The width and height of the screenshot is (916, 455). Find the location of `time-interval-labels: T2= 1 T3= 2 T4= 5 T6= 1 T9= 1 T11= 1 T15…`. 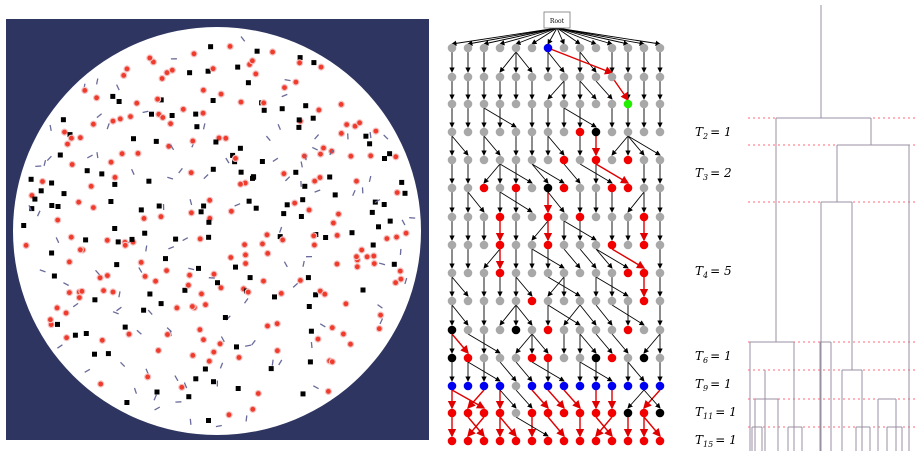

time-interval-labels: T2= 1 T3= 2 T4= 5 T6= 1 T9= 1 T11= 1 T15… is located at coordinates (716, 287).